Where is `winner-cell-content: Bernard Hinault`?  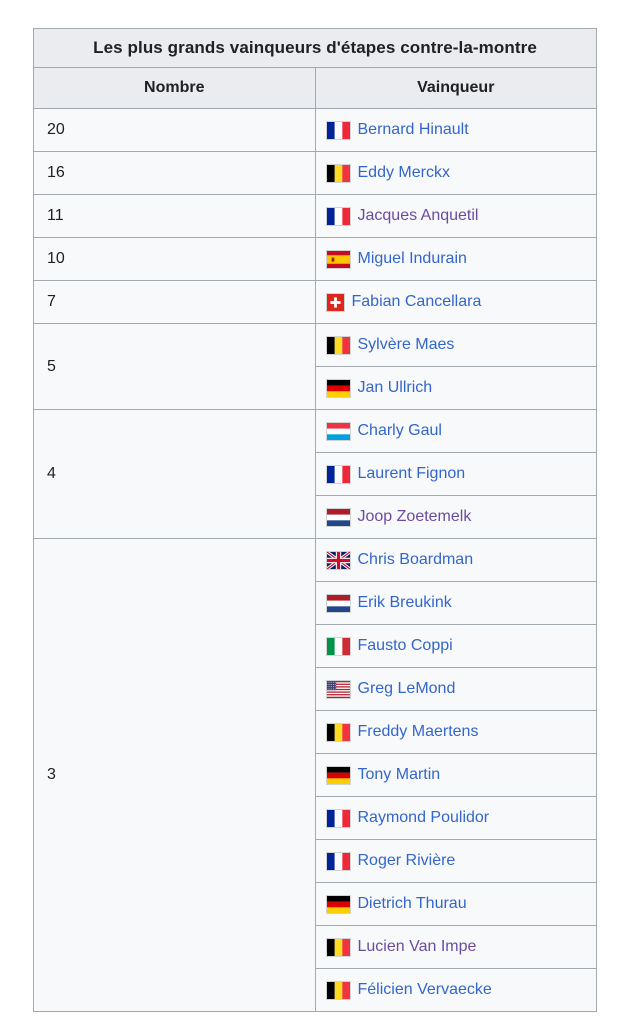 winner-cell-content: Bernard Hinault is located at coordinates (461, 130).